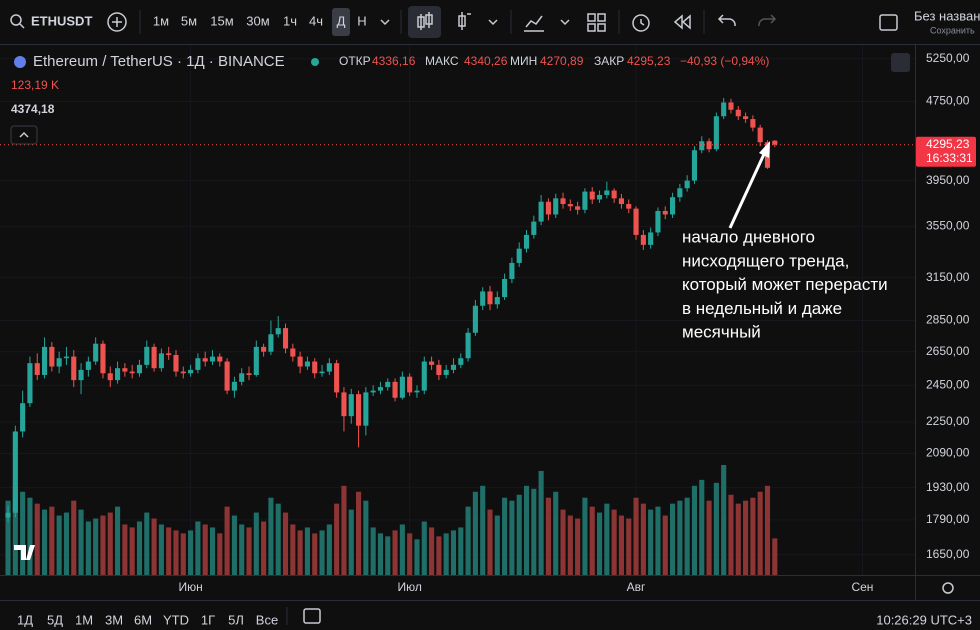 This screenshot has height=630, width=980. Describe the element at coordinates (949, 158) in the screenshot. I see `countdown-label: 16:33:31` at that location.